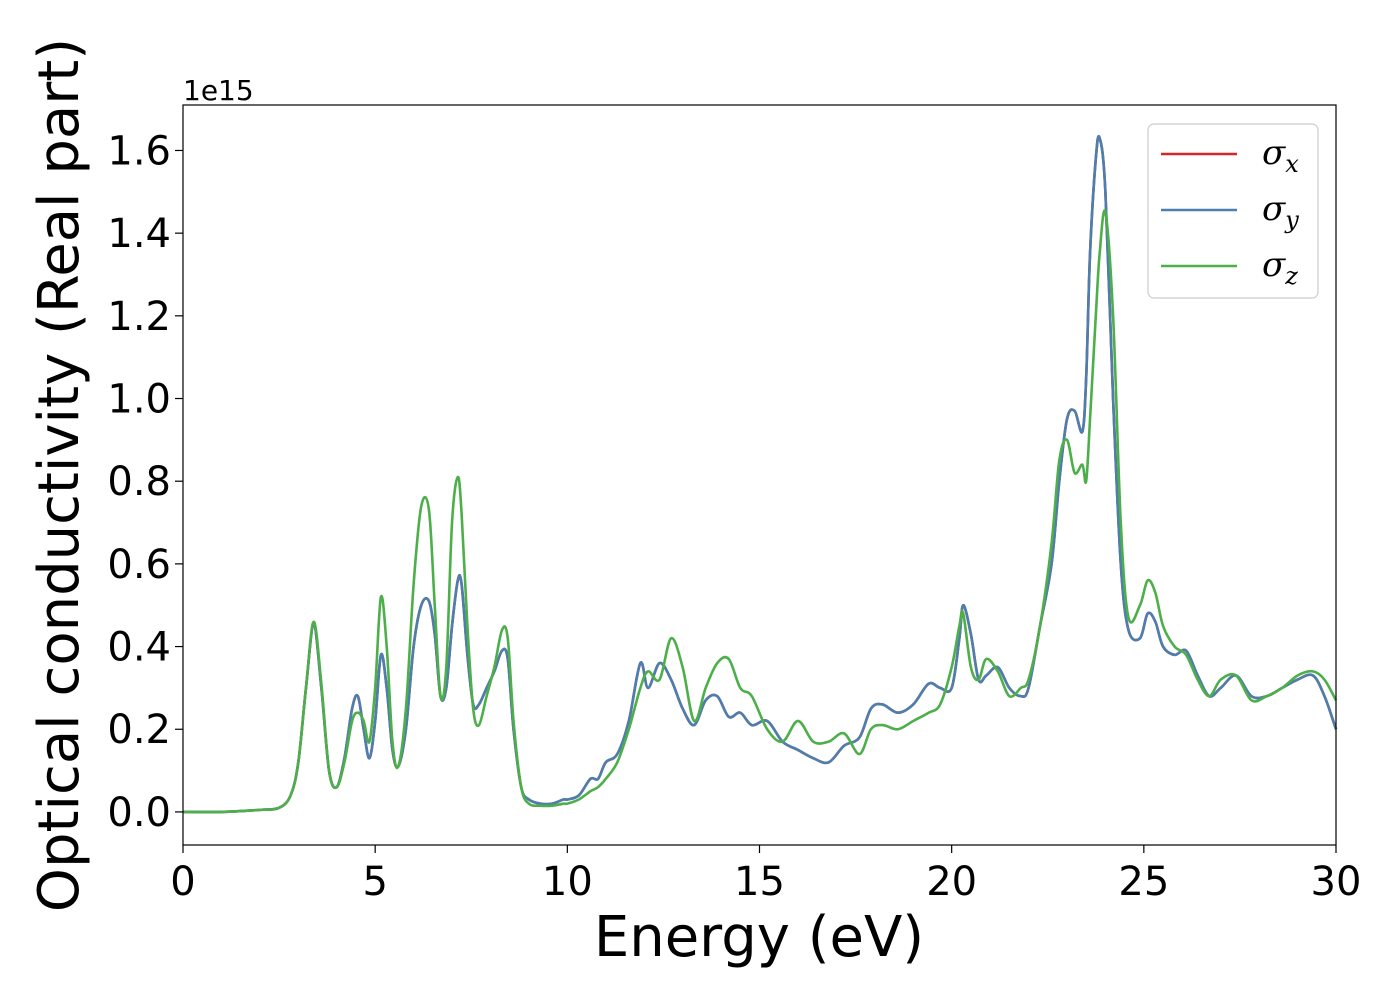 The image size is (1400, 1000). Describe the element at coordinates (1280, 211) in the screenshot. I see `legend-label-y: σy` at that location.